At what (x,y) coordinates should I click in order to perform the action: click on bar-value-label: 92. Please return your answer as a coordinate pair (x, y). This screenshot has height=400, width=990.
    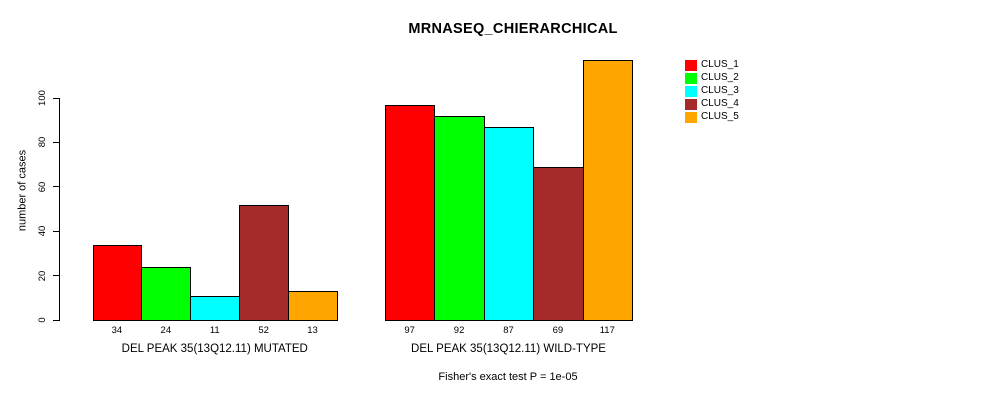
    Looking at the image, I should click on (459, 330).